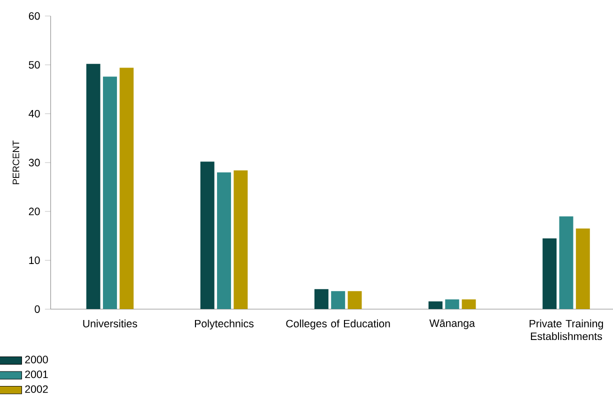  I want to click on x-tick-label: Universities, so click(110, 323).